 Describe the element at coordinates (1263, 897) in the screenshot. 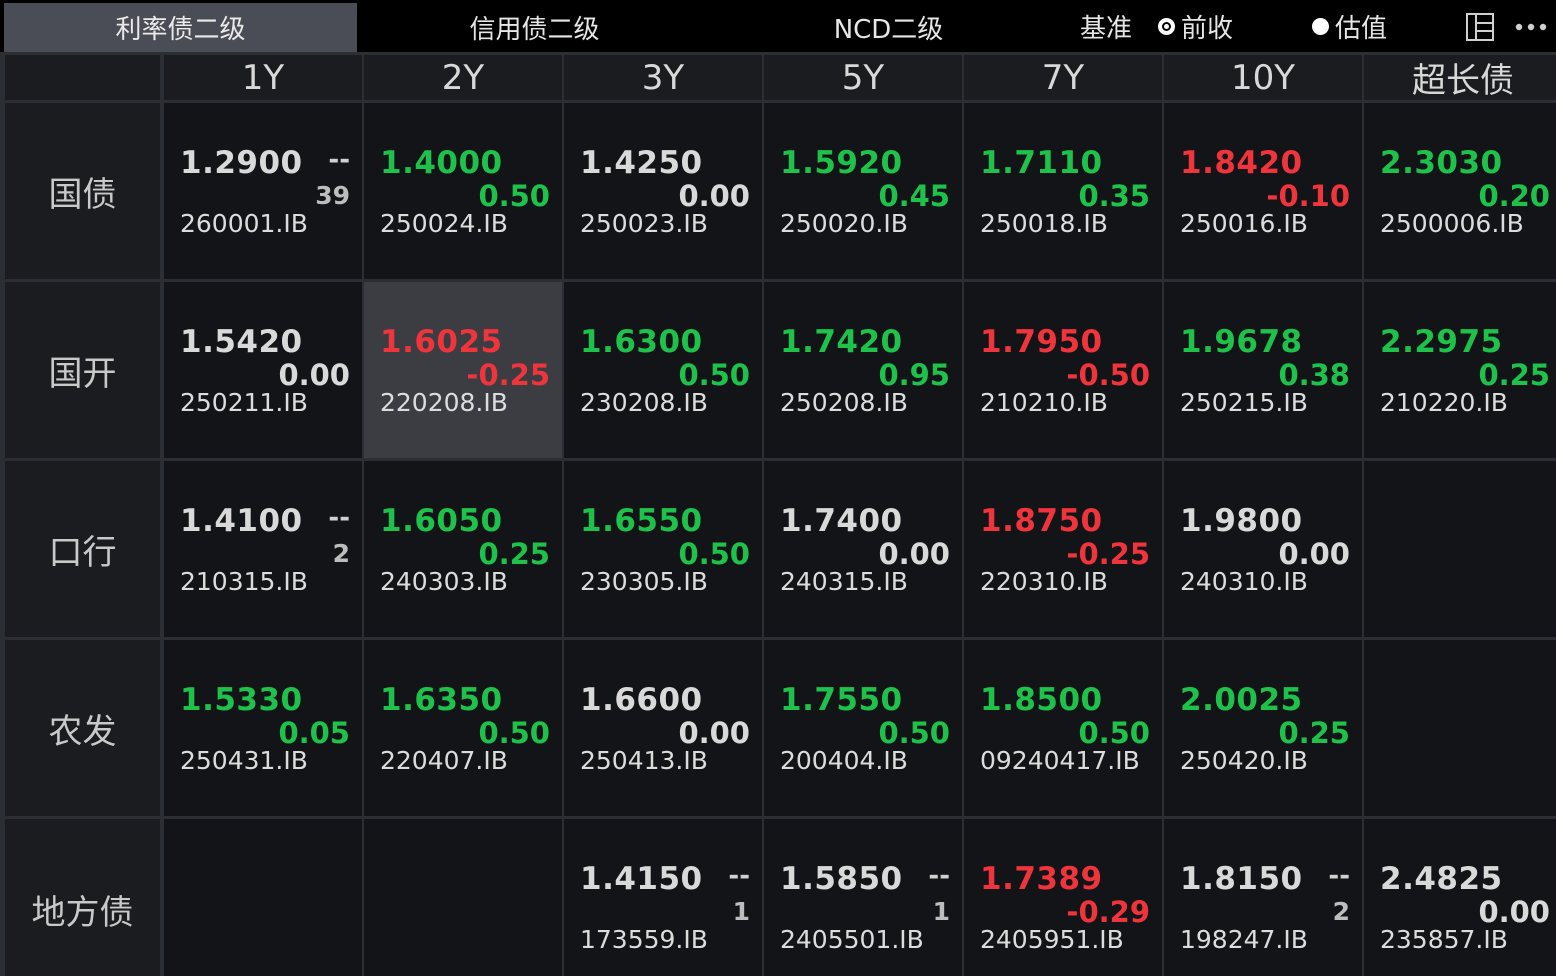

I see `quote-cell: 1.8150 -- 2 198247.IB` at that location.